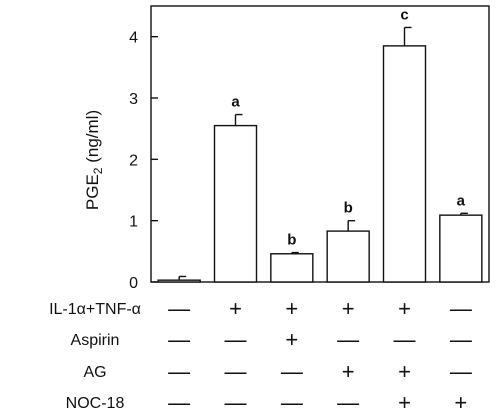 The width and height of the screenshot is (500, 415). What do you see at coordinates (133, 222) in the screenshot?
I see `y-tick-label: 1` at bounding box center [133, 222].